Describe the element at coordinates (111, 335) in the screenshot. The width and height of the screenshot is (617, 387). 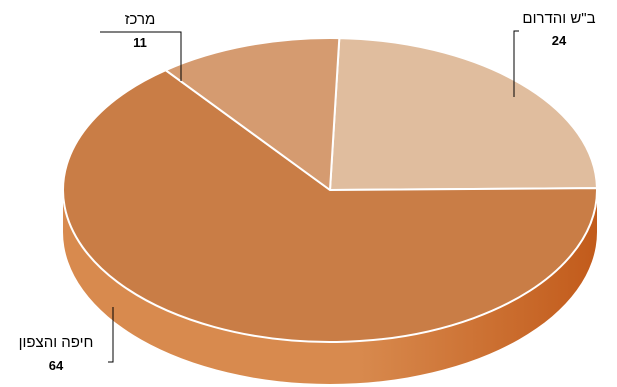
I see `leader-line-north` at that location.